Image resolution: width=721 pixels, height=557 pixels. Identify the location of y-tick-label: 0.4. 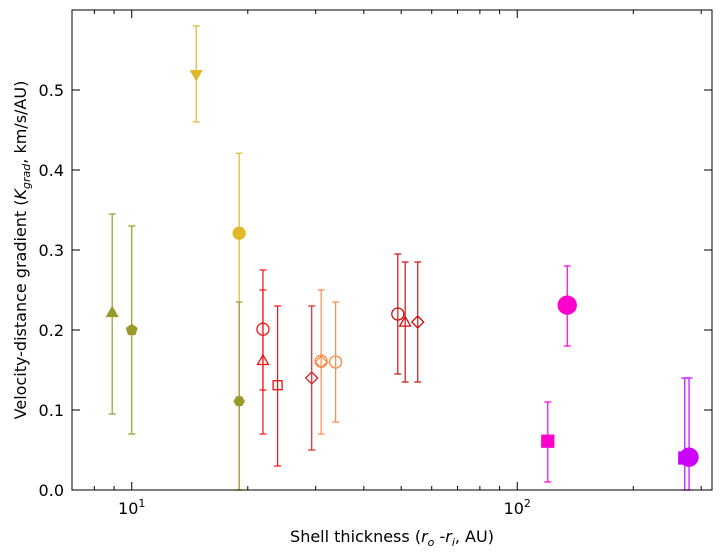
(51, 170).